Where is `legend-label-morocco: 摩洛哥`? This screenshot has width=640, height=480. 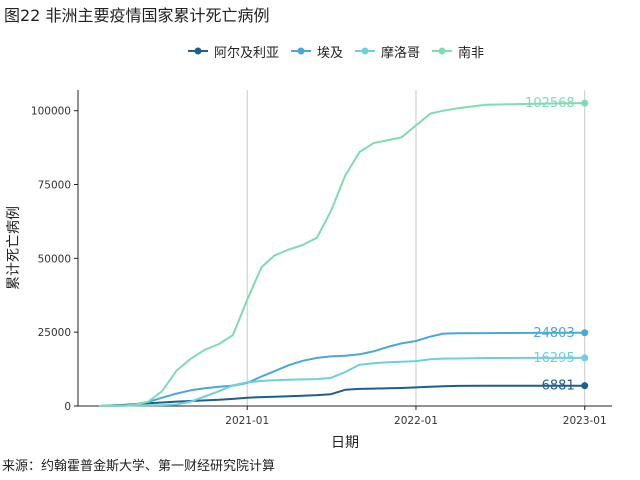
legend-label-morocco: 摩洛哥 is located at coordinates (401, 53).